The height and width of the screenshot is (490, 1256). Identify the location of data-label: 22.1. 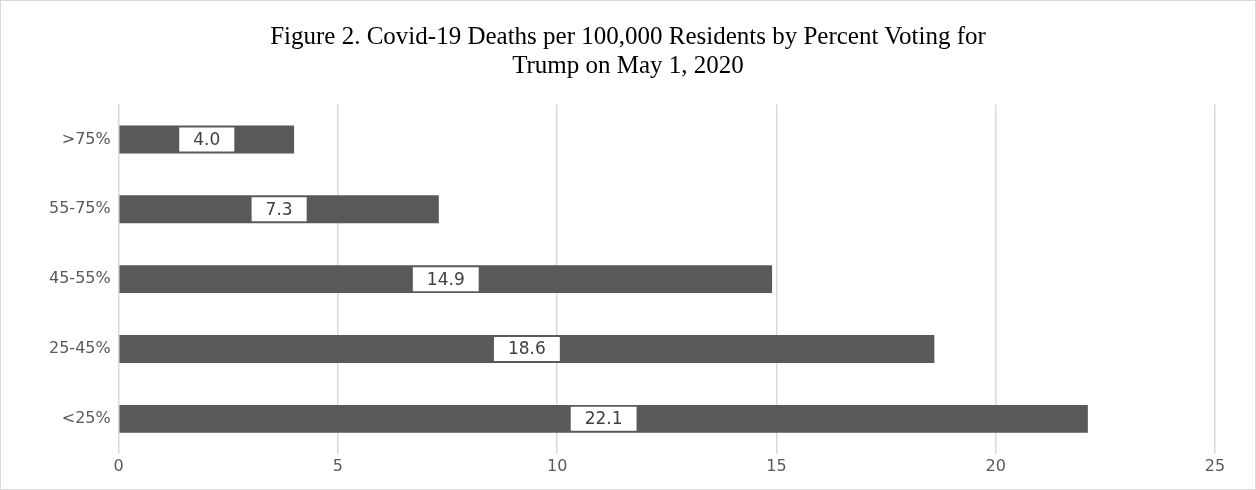
(603, 418).